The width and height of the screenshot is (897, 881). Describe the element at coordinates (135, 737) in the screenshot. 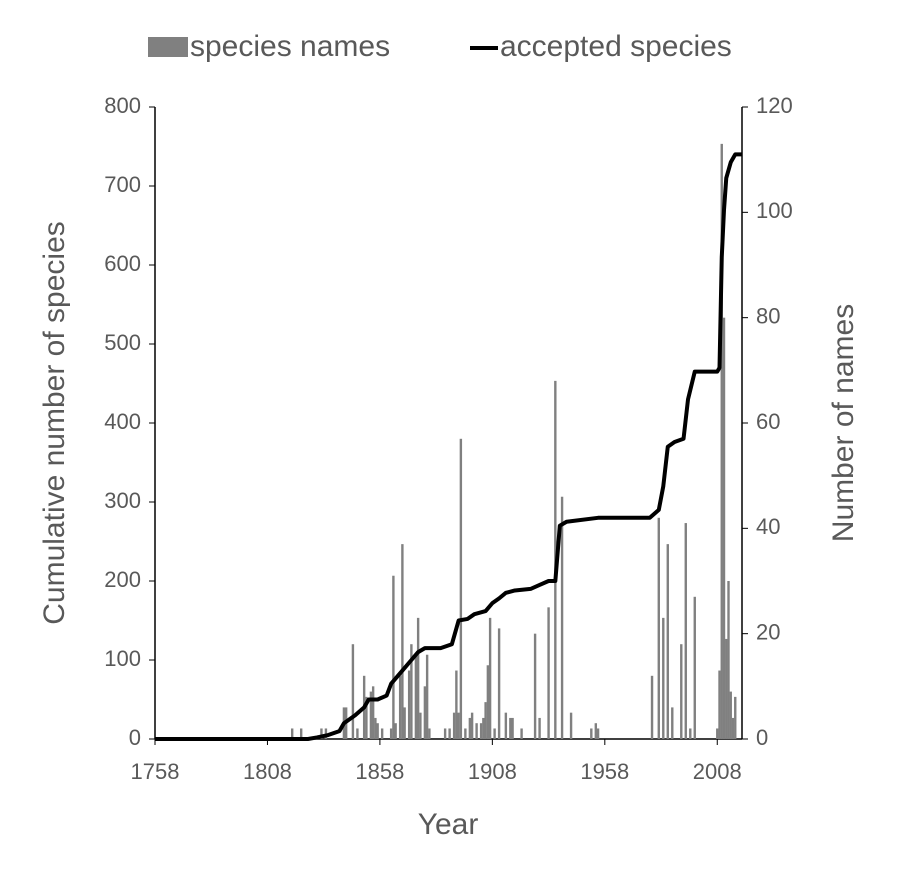

I see `y-tick-label: 0` at that location.